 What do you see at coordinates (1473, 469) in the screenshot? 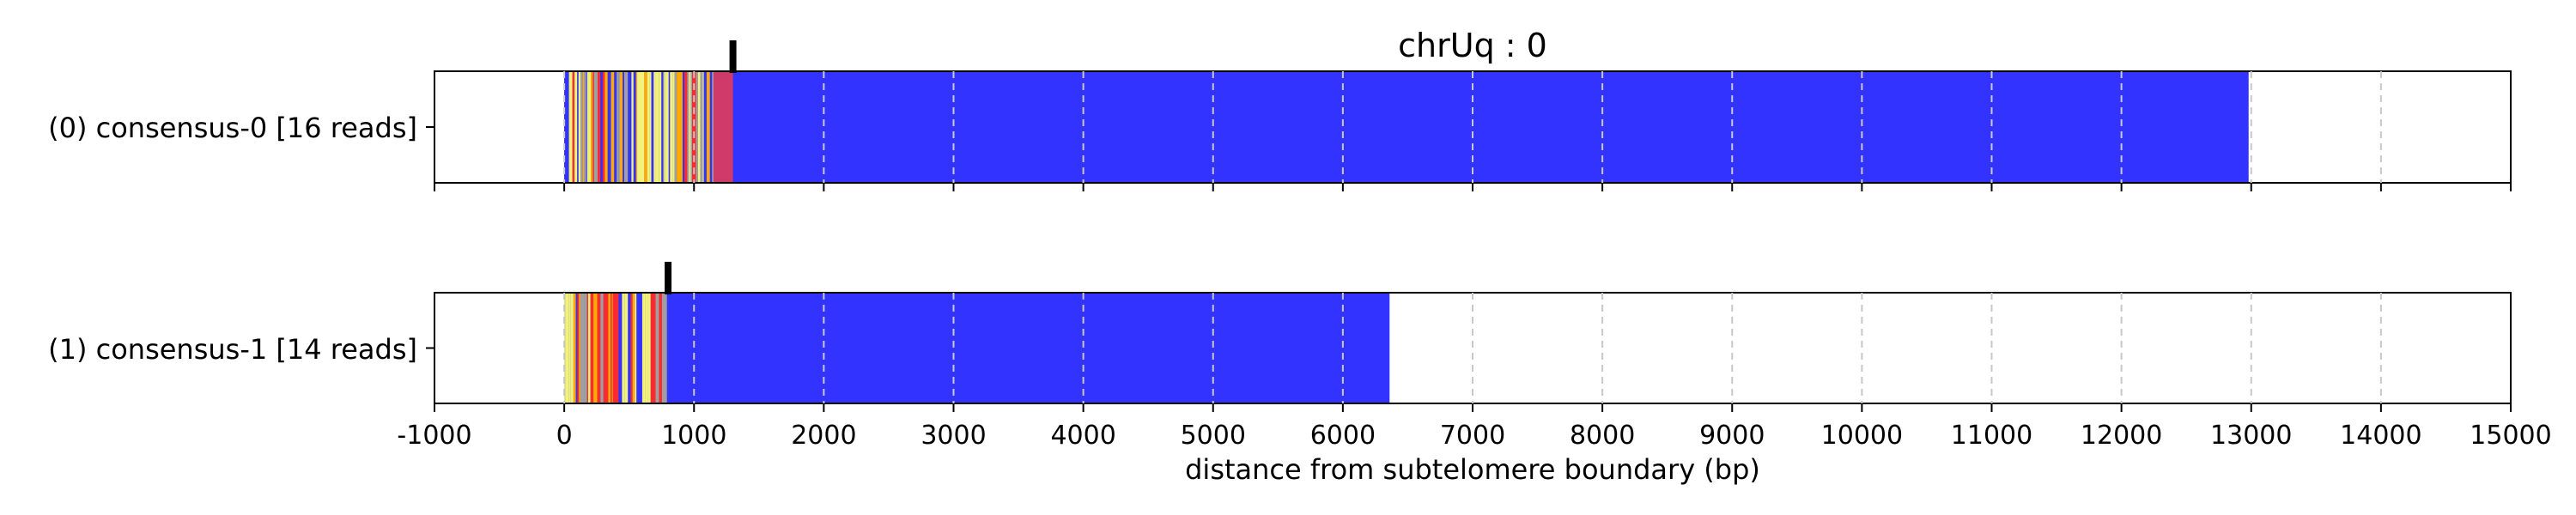
I see `x-axis-label: distance from subtelomere boundary (bp)` at bounding box center [1473, 469].